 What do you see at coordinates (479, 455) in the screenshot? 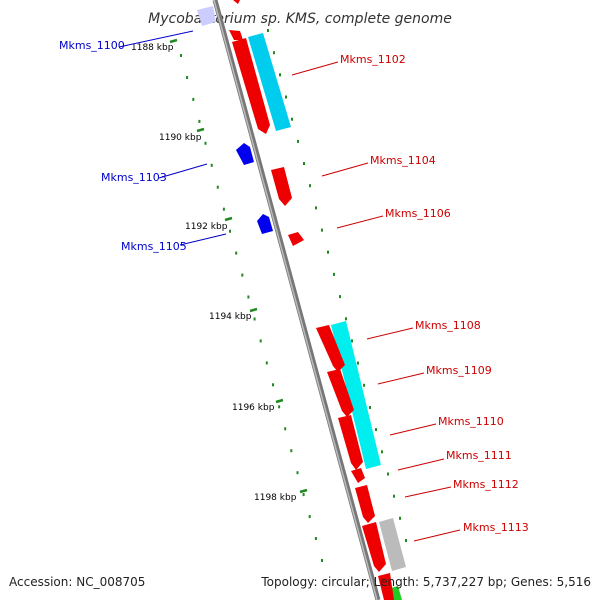
I see `gene-label: Mkms_1111` at bounding box center [479, 455].